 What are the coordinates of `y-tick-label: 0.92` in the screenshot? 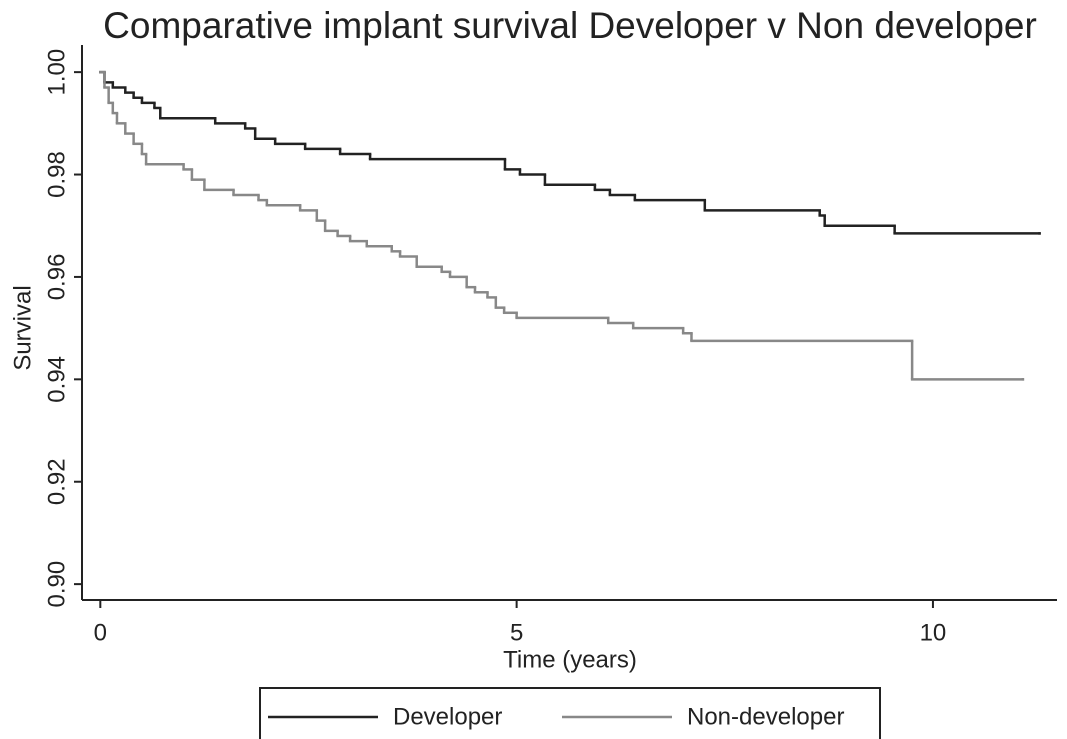 It's located at (56, 481).